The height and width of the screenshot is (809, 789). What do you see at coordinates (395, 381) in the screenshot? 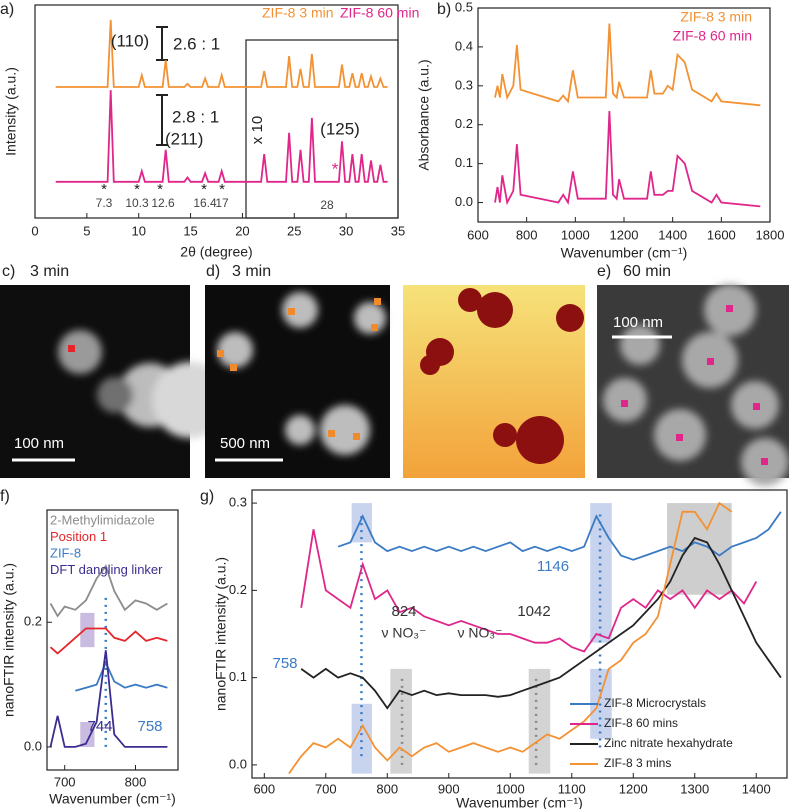
I see `afm-image-d` at bounding box center [395, 381].